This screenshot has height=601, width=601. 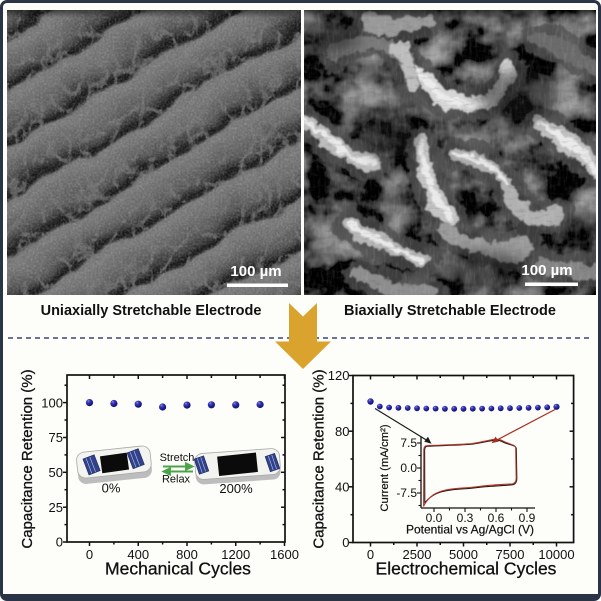 I want to click on svg-text: Potential vs Ag/AgCl (V), so click(x=470, y=530).